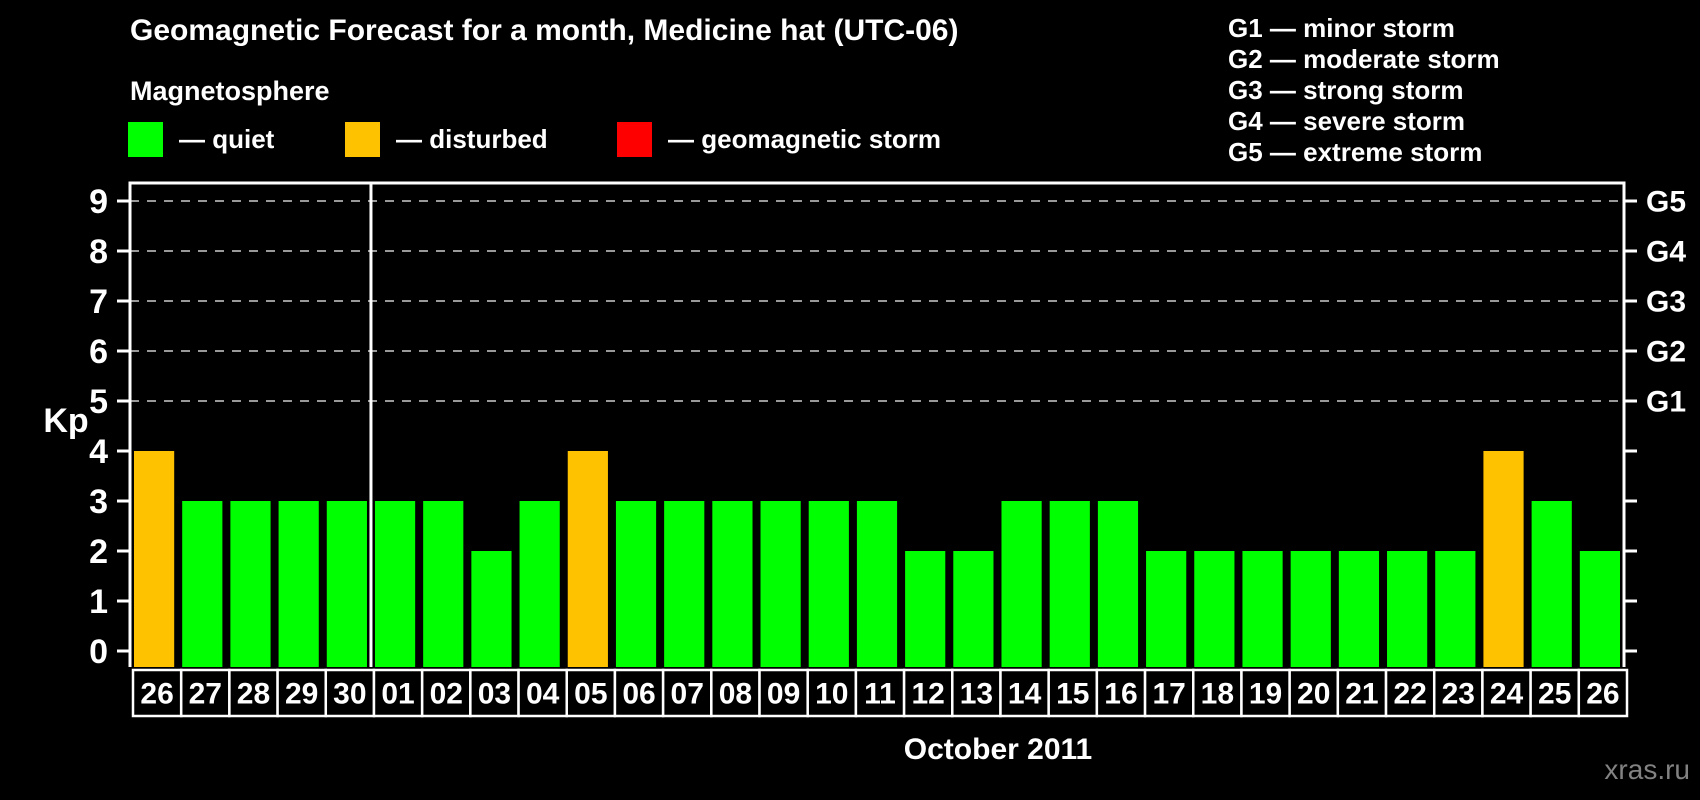 The width and height of the screenshot is (1700, 800). I want to click on y-axis-label-8: 8, so click(98, 252).